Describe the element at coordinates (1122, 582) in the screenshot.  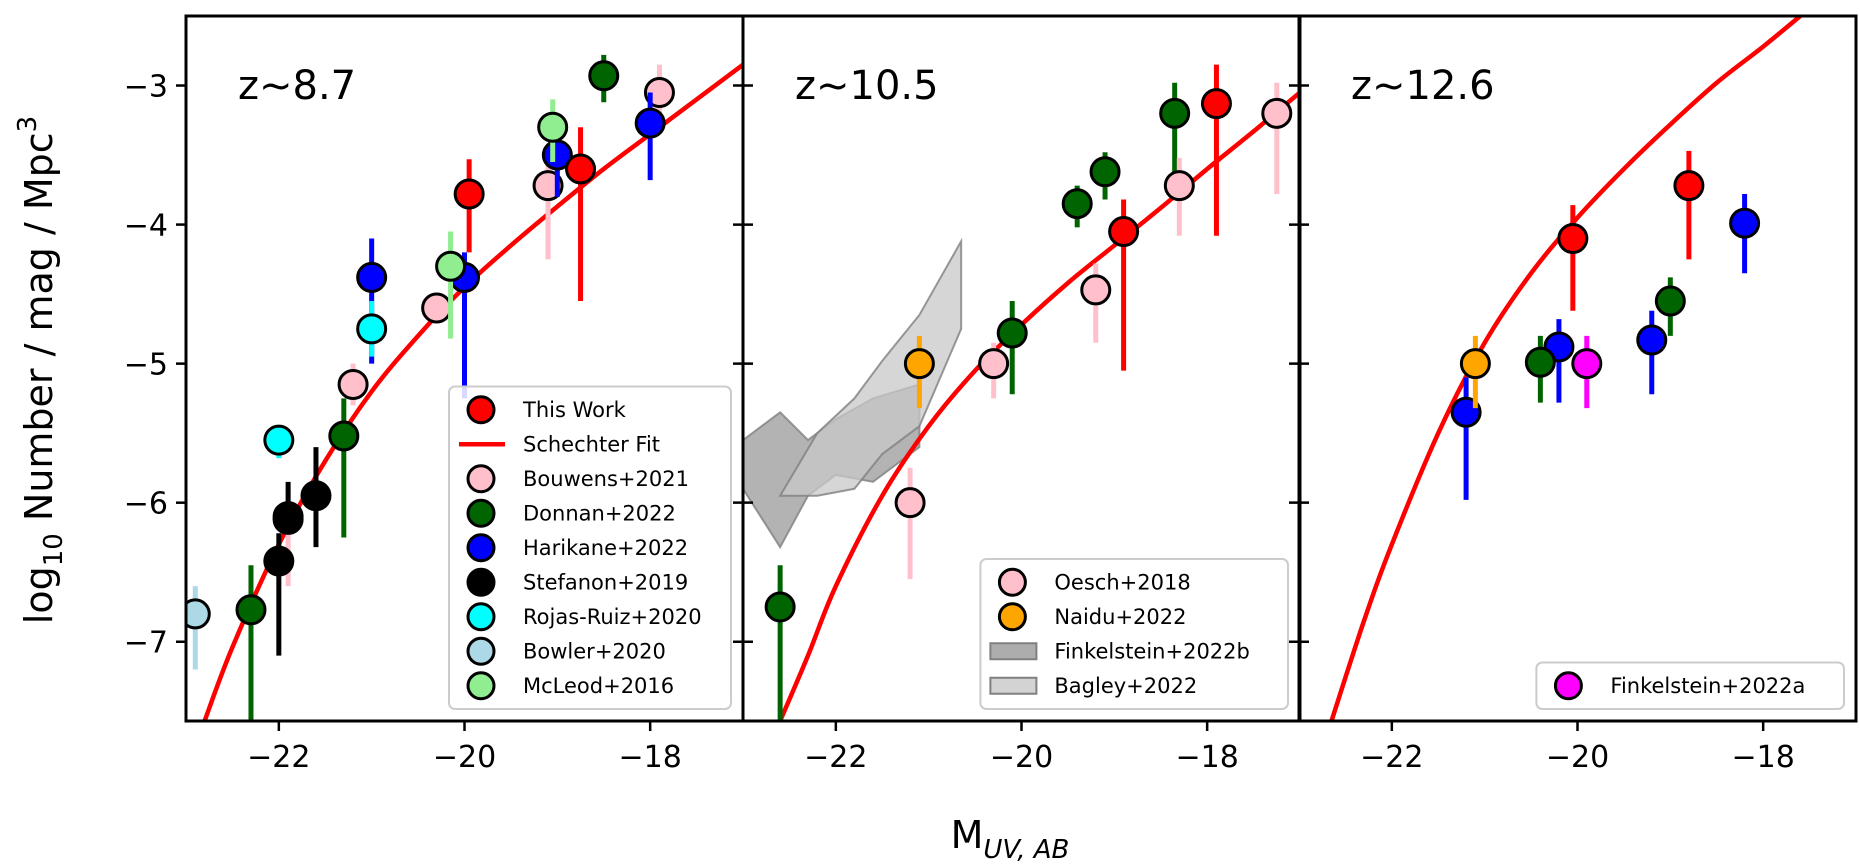
I see `legend-label: Oesch+2018` at that location.